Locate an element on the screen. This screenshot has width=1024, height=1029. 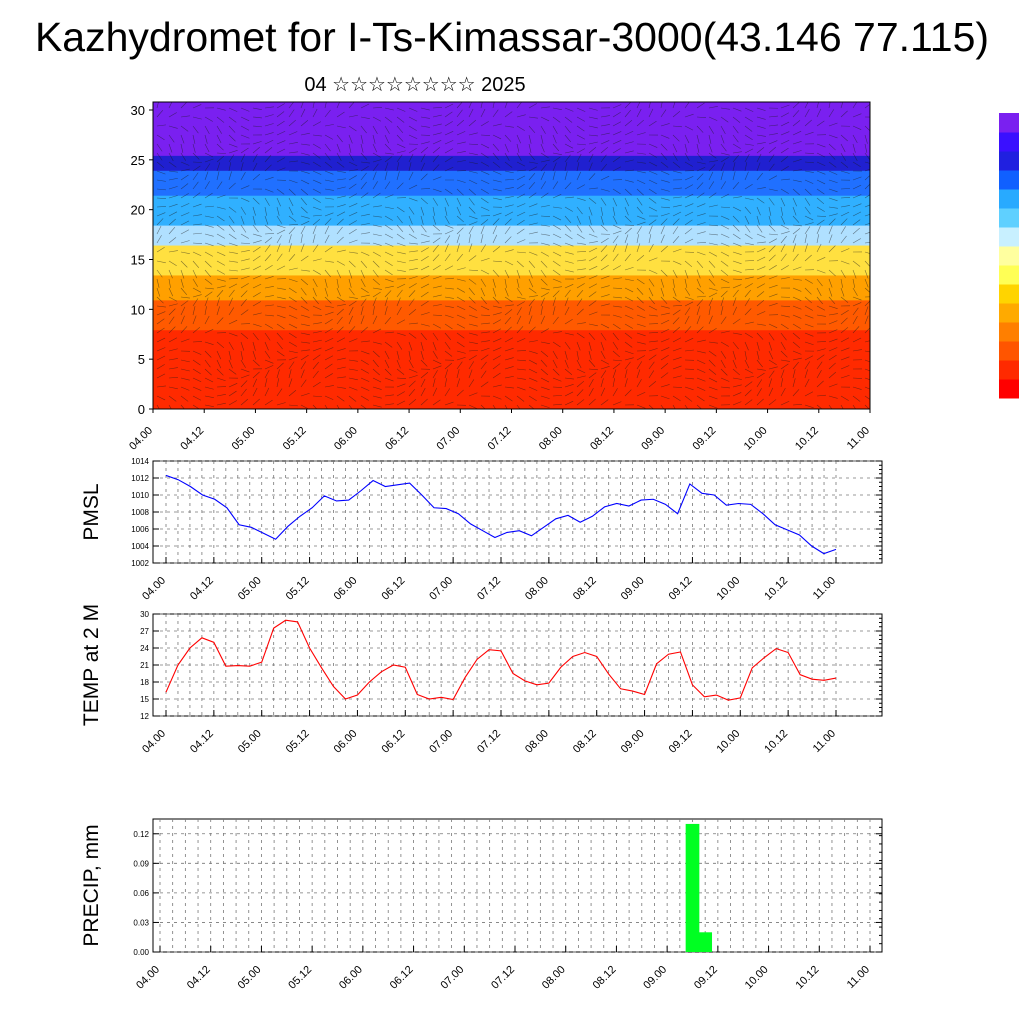
temp-ylabel: TEMP at 2 M is located at coordinates (91, 665).